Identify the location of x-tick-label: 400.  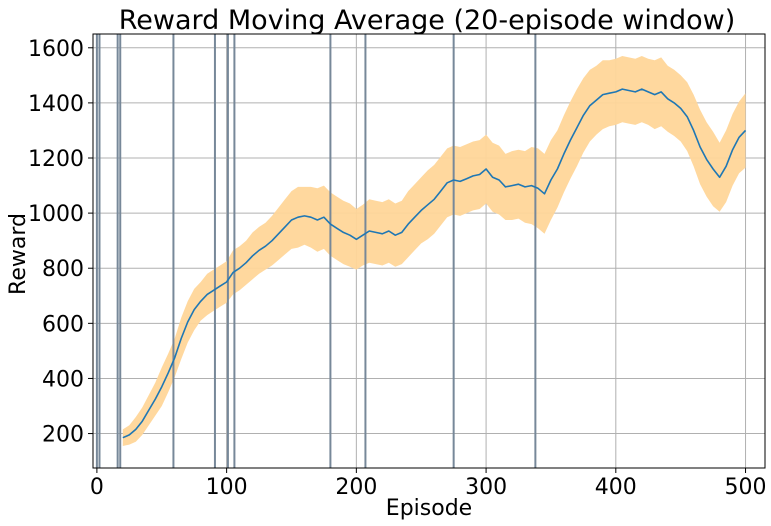
(616, 487).